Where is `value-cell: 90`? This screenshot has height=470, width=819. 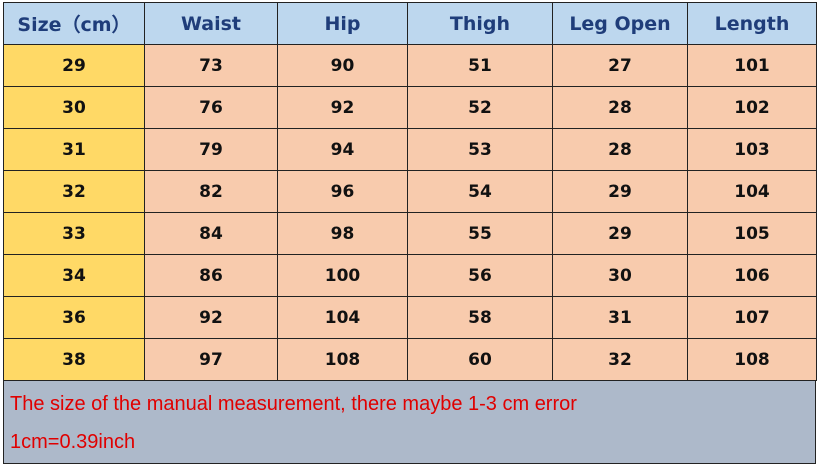
value-cell: 90 is located at coordinates (342, 65).